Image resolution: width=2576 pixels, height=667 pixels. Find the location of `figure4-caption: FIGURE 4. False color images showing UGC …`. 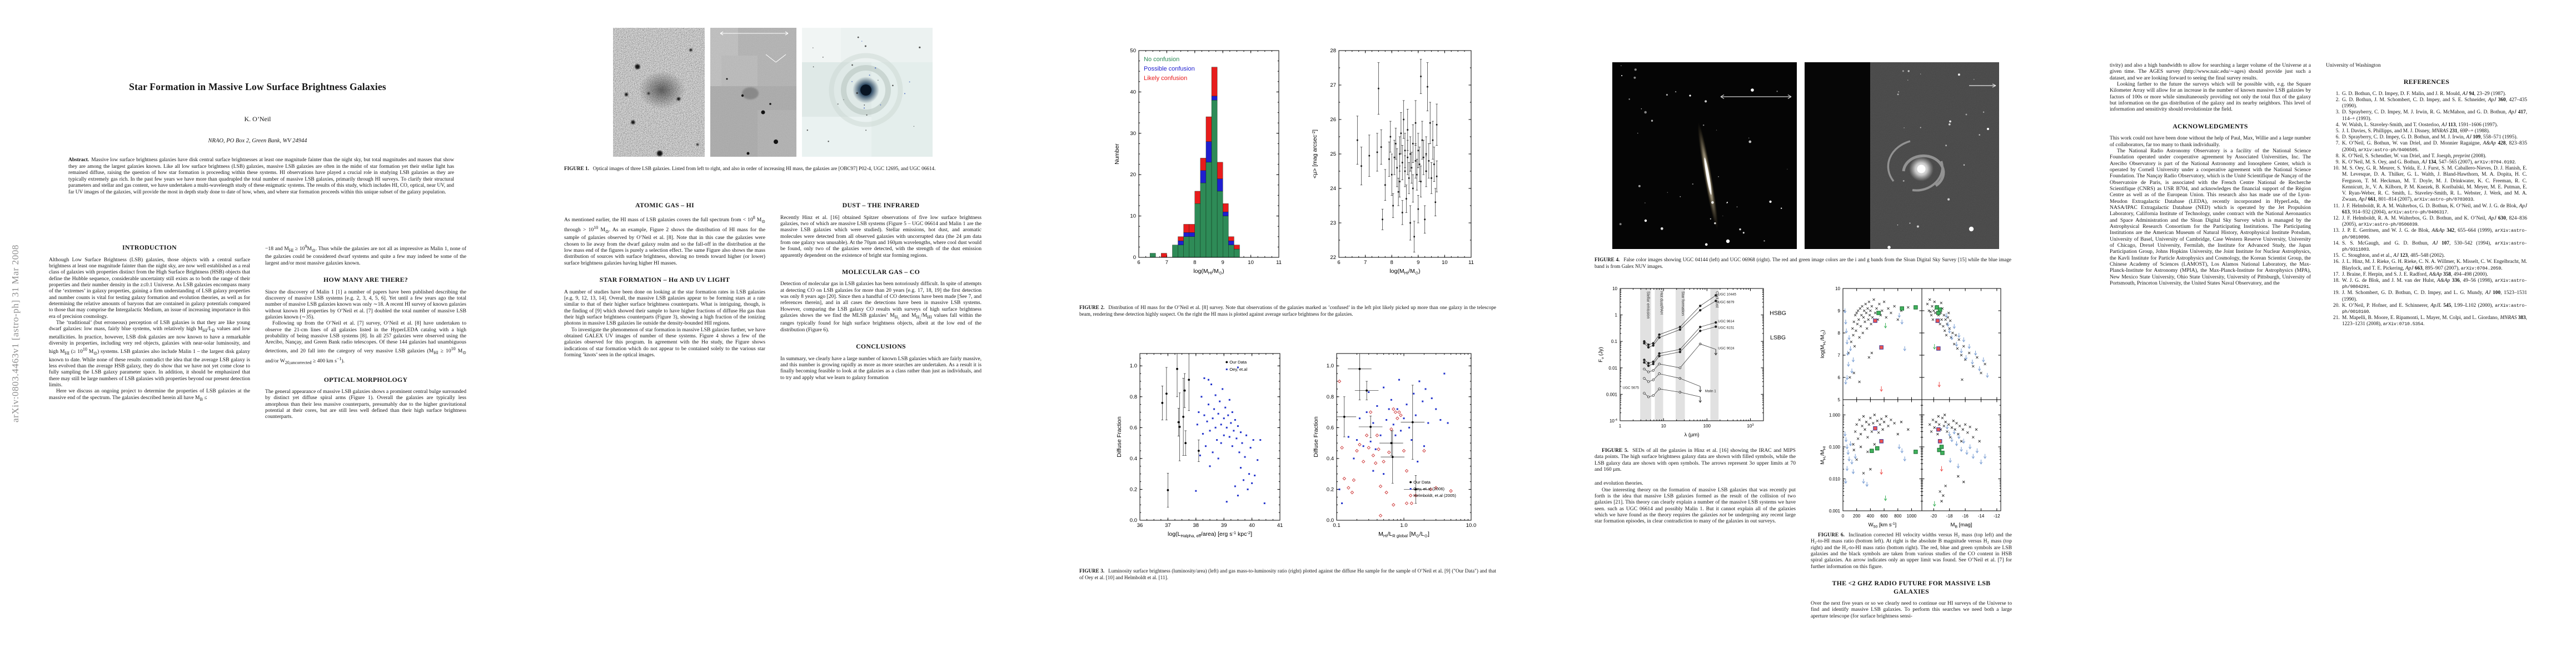

figure4-caption: FIGURE 4. False color images showing UGC … is located at coordinates (1803, 263).